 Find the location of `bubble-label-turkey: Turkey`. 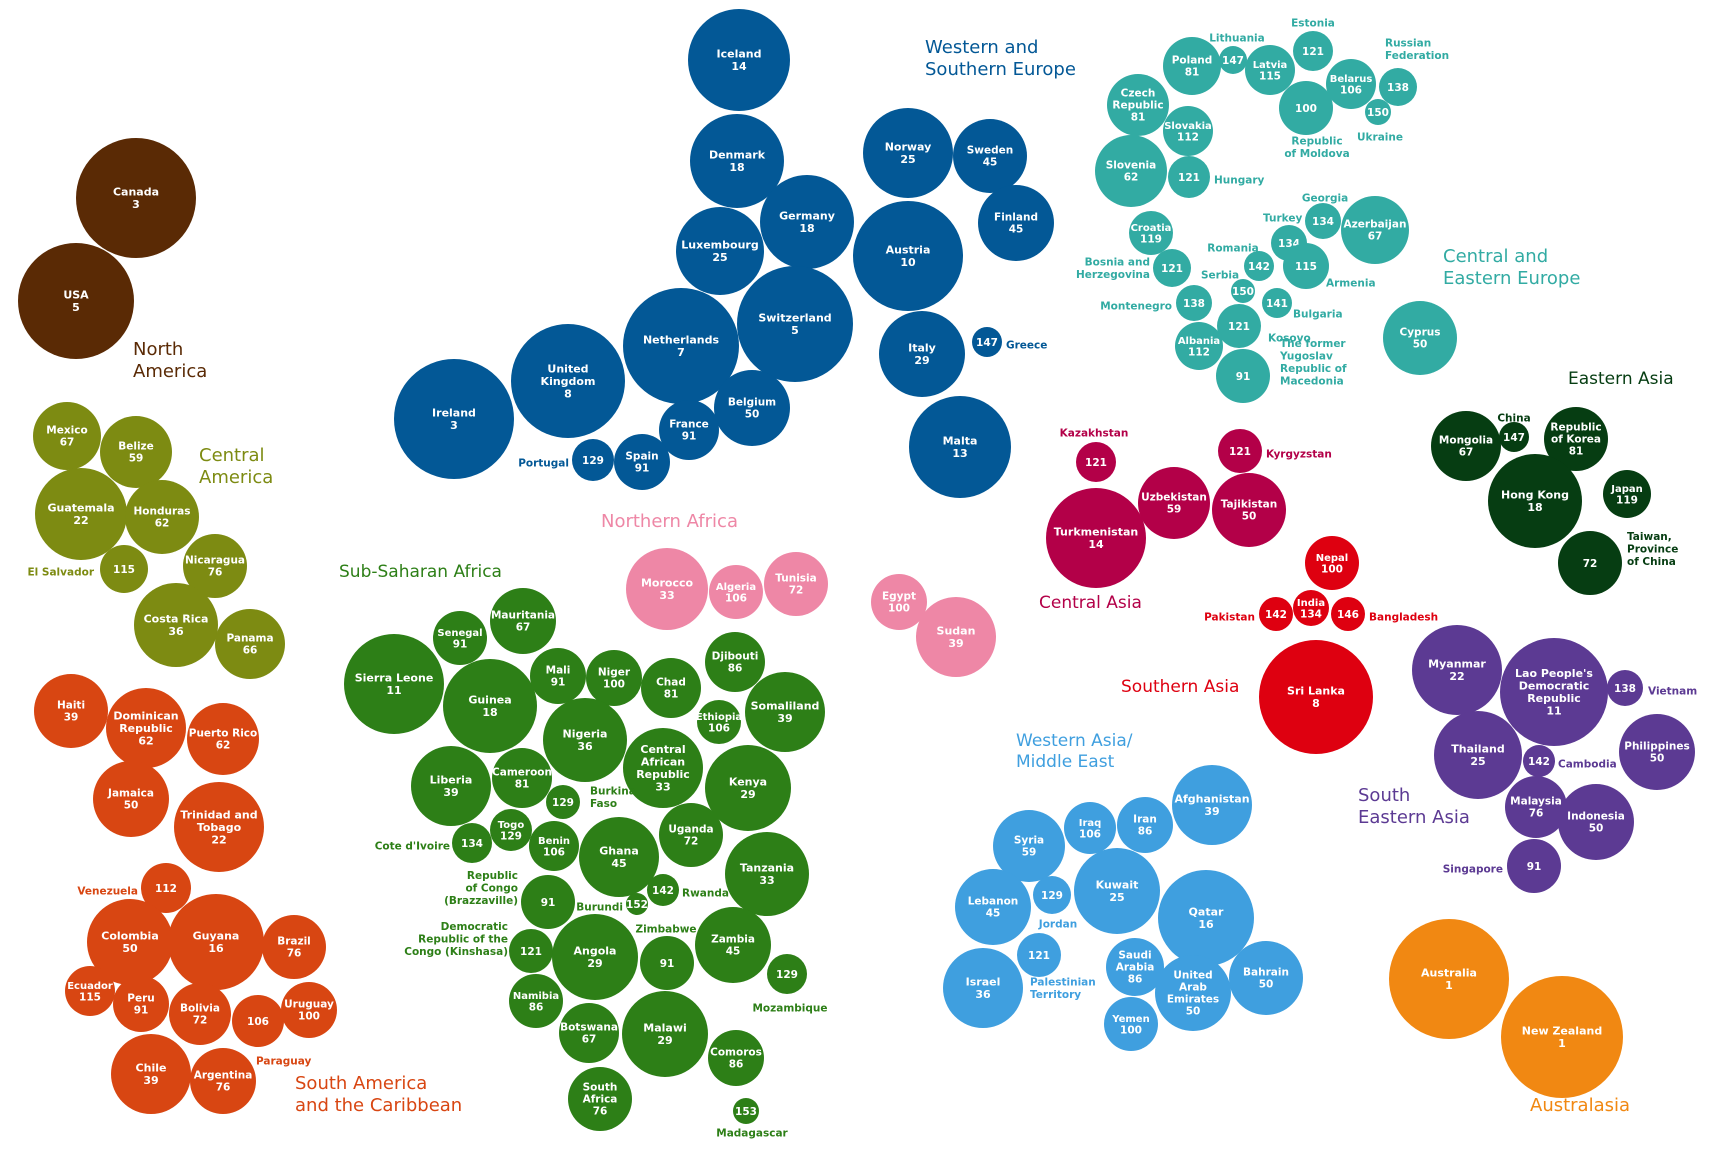

bubble-label-turkey: Turkey is located at coordinates (1282, 219).